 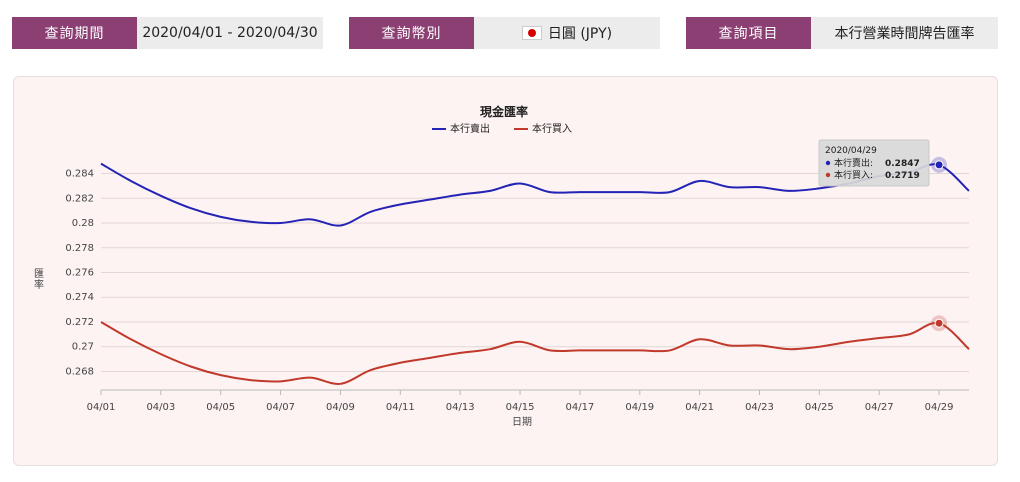 I want to click on tooltip-date: 2020/04/29, so click(x=851, y=151).